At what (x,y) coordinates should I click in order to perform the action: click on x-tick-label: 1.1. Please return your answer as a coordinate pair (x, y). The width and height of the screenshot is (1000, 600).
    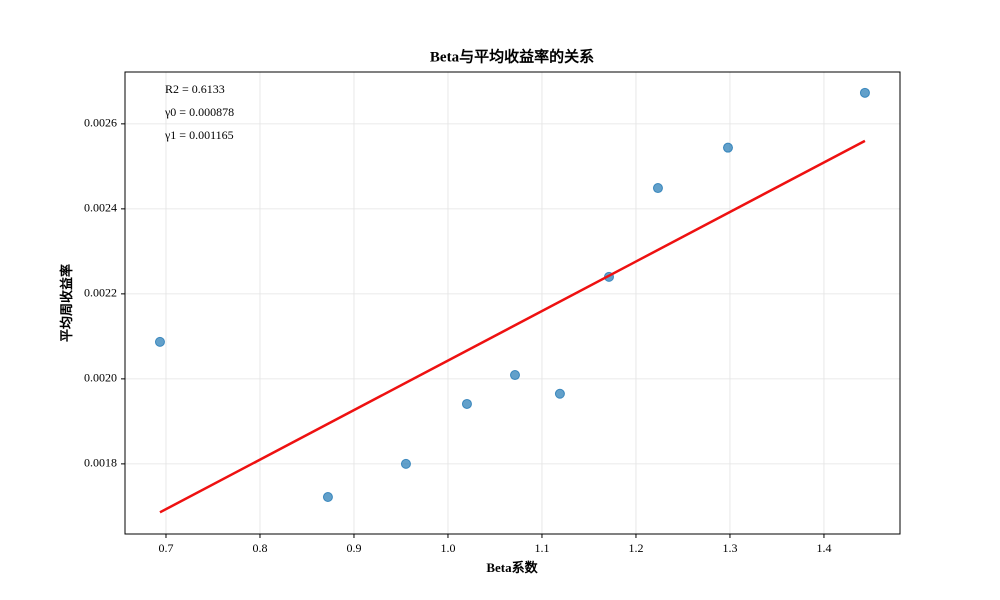
    Looking at the image, I should click on (541, 548).